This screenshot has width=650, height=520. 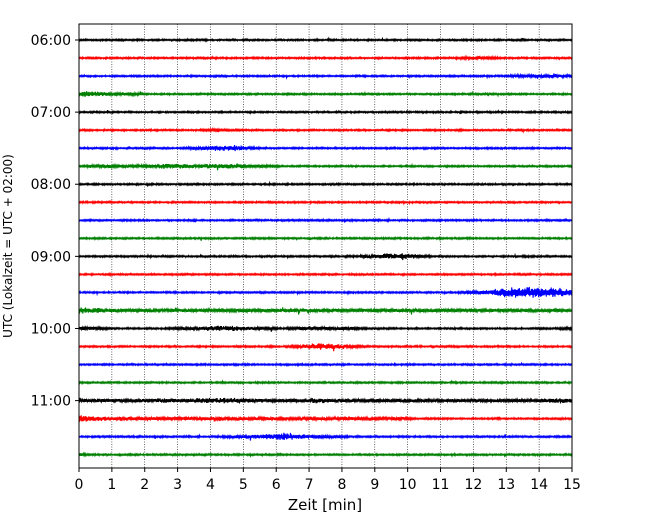 What do you see at coordinates (309, 485) in the screenshot?
I see `x-tick-label: 7` at bounding box center [309, 485].